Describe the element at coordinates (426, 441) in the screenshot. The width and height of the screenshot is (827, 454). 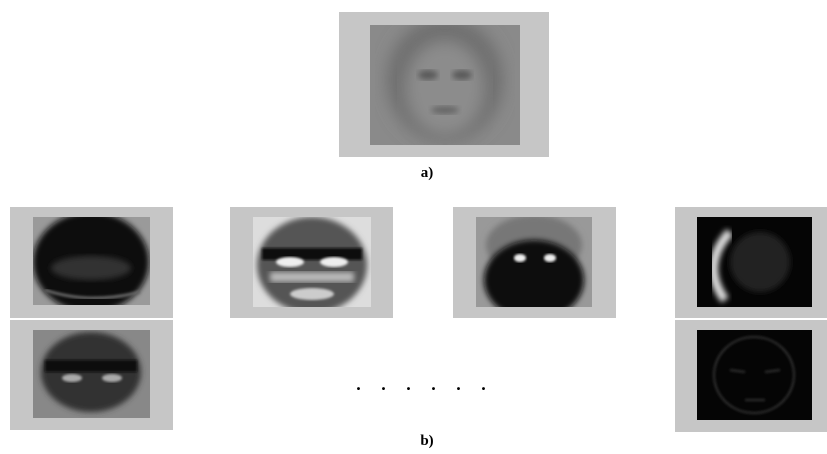
I see `caption-b: b)` at that location.